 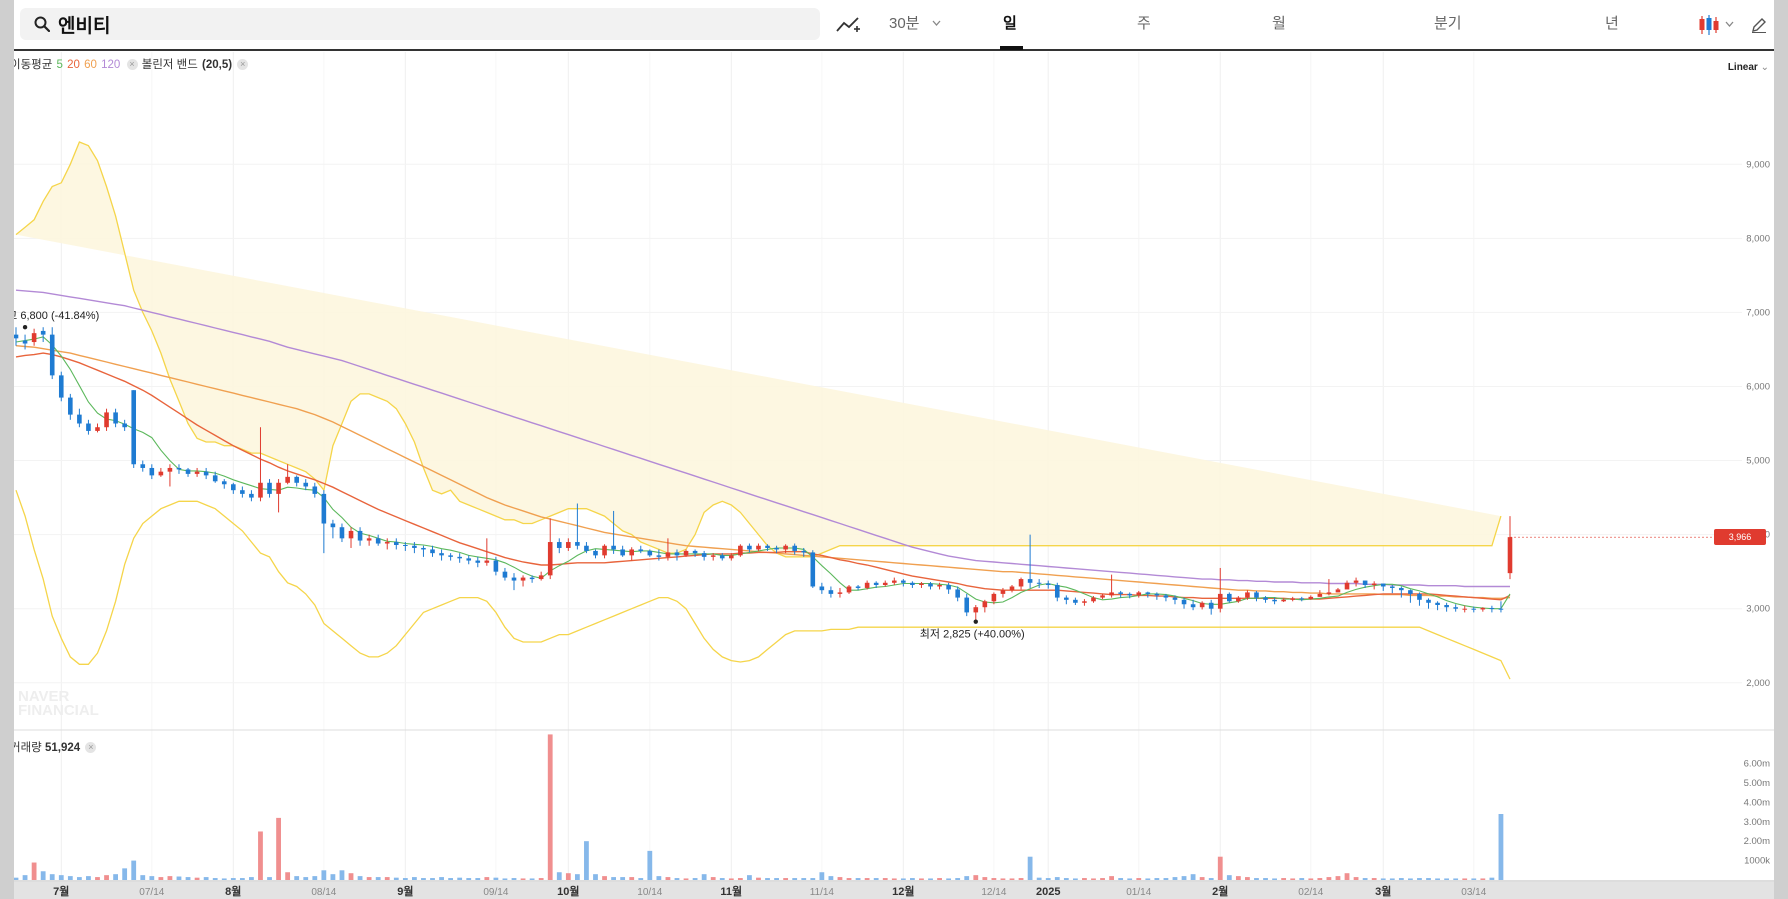 What do you see at coordinates (1757, 861) in the screenshot?
I see `volume-tick-label: 1000k` at bounding box center [1757, 861].